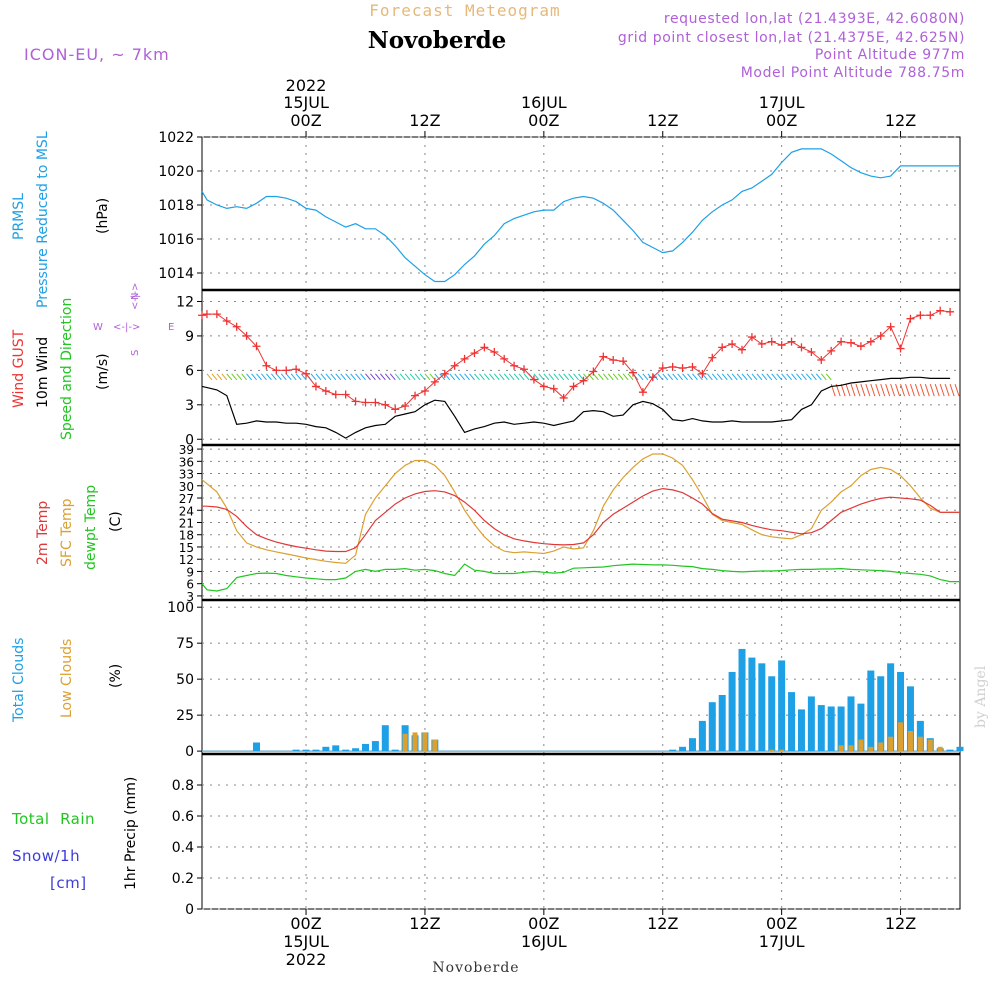  I want to click on pressure-label-prmsl: PRMSL, so click(19, 216).